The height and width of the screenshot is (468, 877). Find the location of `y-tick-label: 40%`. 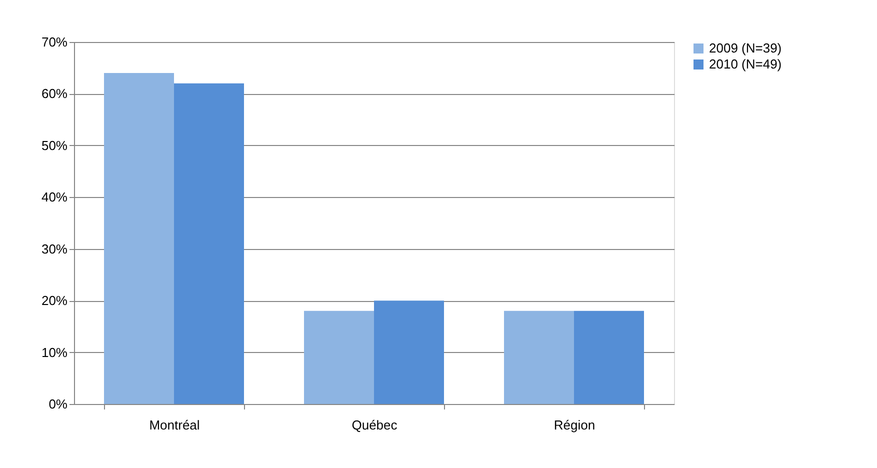

y-tick-label: 40% is located at coordinates (54, 197).